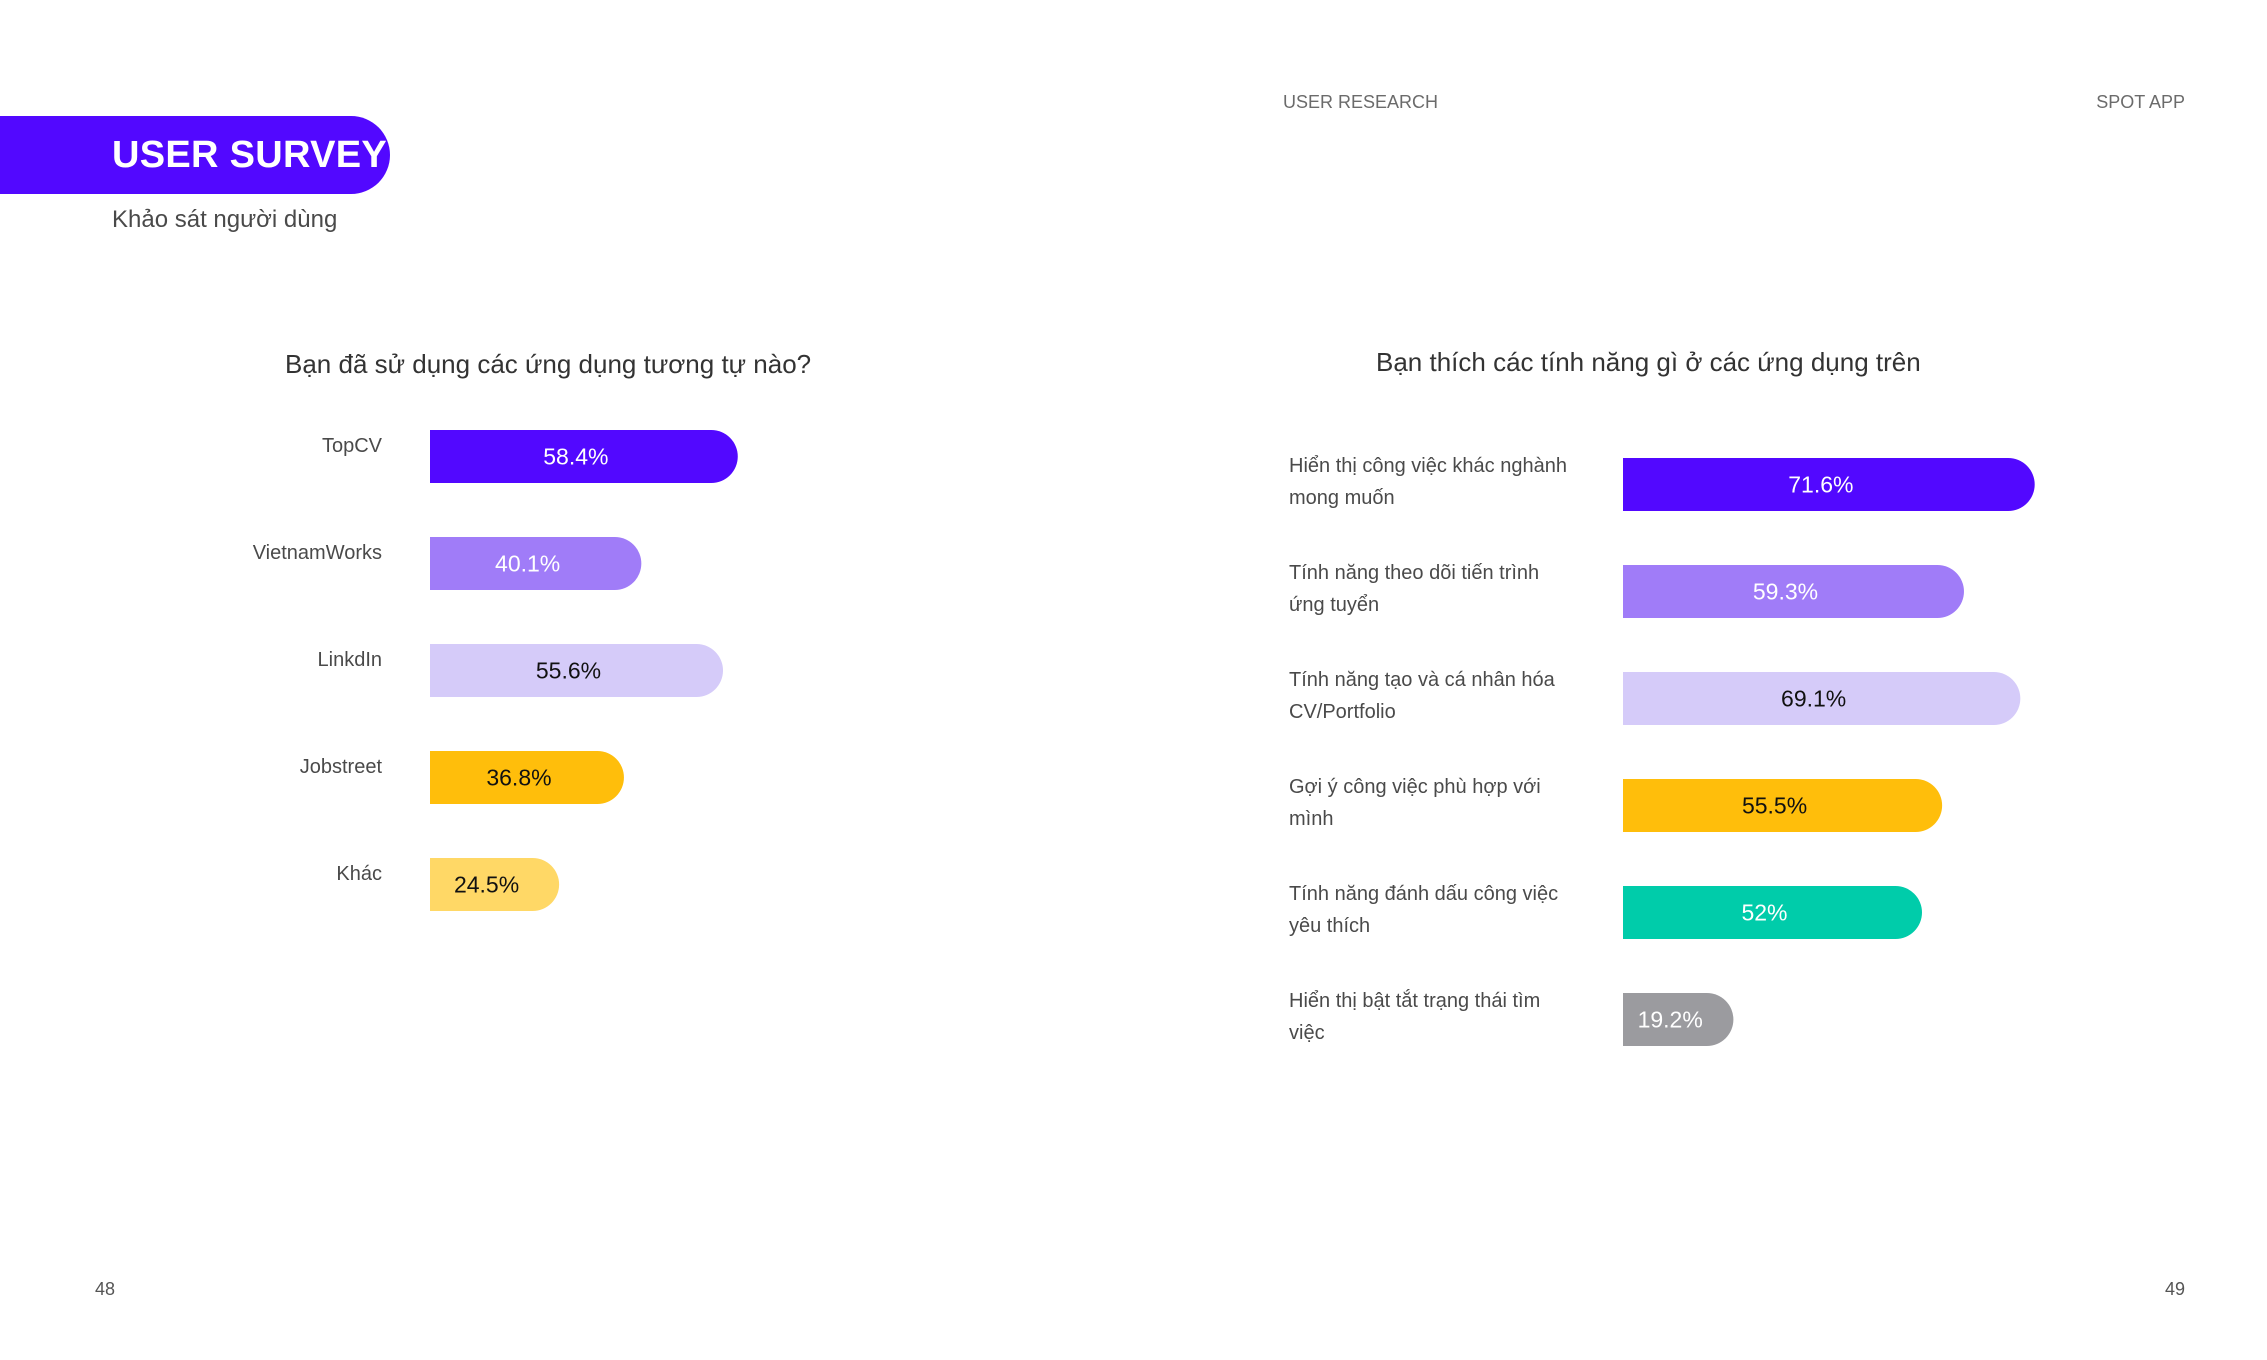  I want to click on bar-group: Tính năng đánh dấu công việc yêu thích 52%, so click(1606, 911).